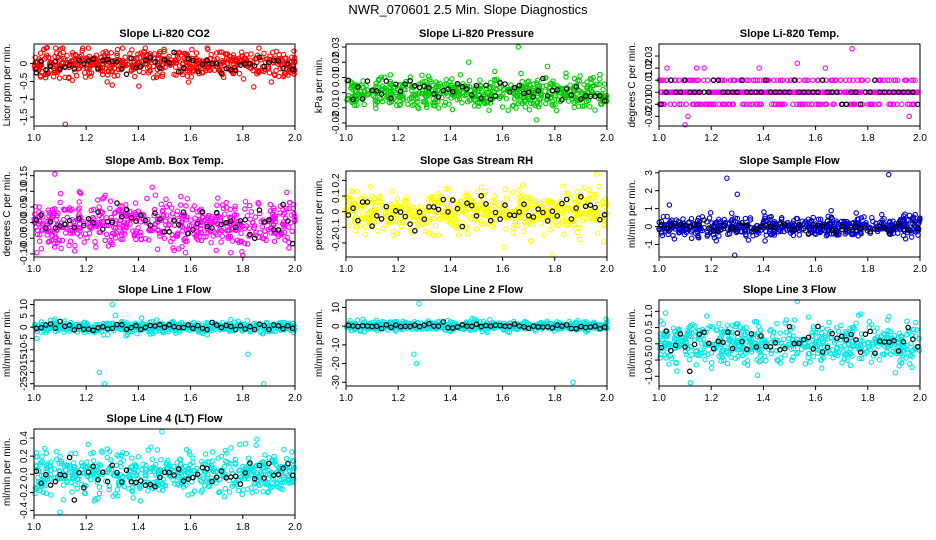 Image resolution: width=936 pixels, height=540 pixels. What do you see at coordinates (24, 237) in the screenshot?
I see `y-tick-label: -0.05` at bounding box center [24, 237].